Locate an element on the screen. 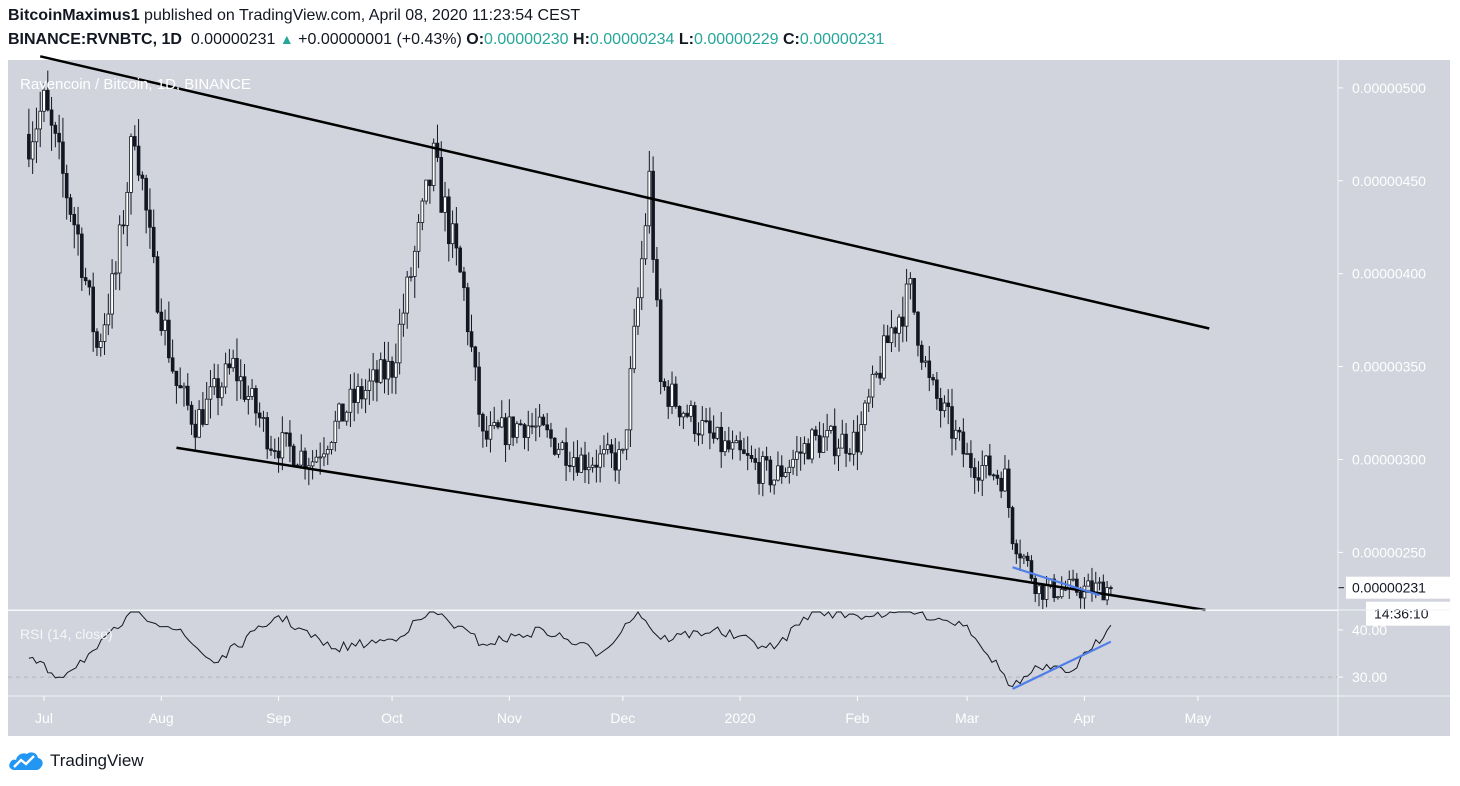 The image size is (1460, 786). rsi-title: RSI (14, close) is located at coordinates (66, 634).